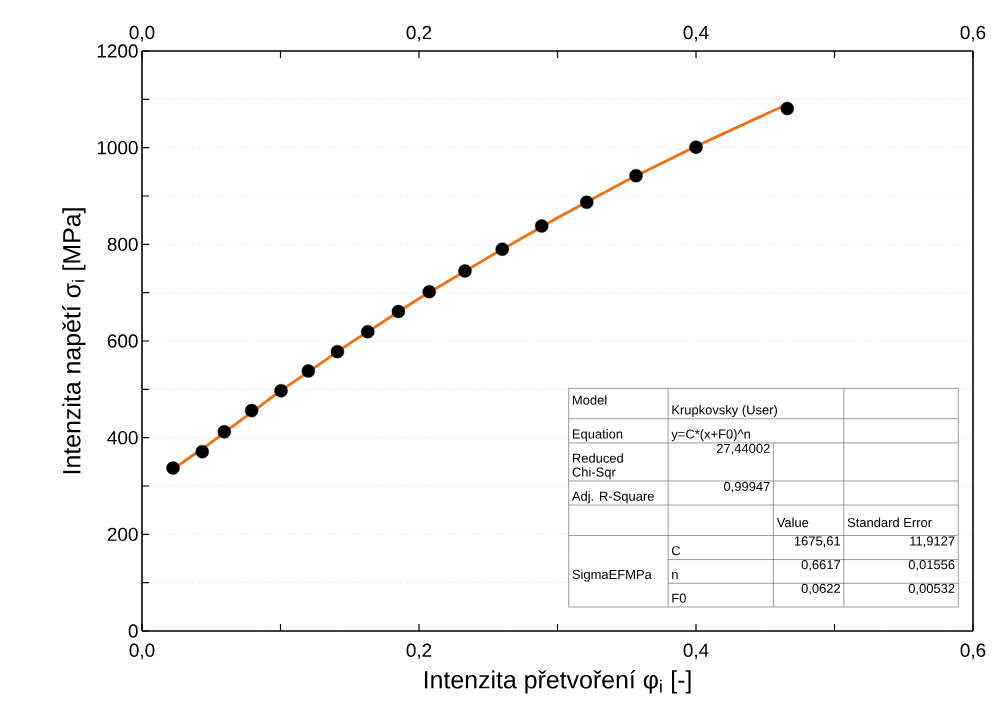  I want to click on y-tick-label: 600, so click(122, 341).